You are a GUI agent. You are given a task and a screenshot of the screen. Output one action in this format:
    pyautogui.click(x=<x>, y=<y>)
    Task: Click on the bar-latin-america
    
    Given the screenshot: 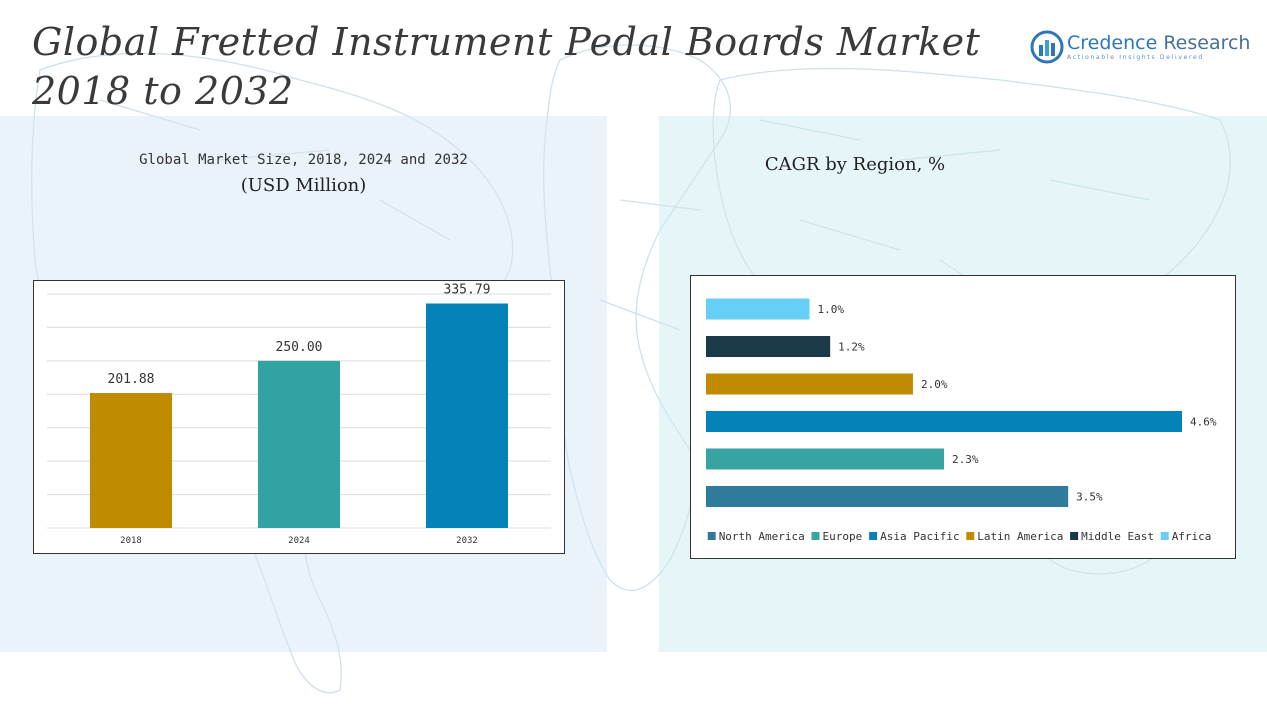 What is the action you would take?
    pyautogui.click(x=809, y=384)
    